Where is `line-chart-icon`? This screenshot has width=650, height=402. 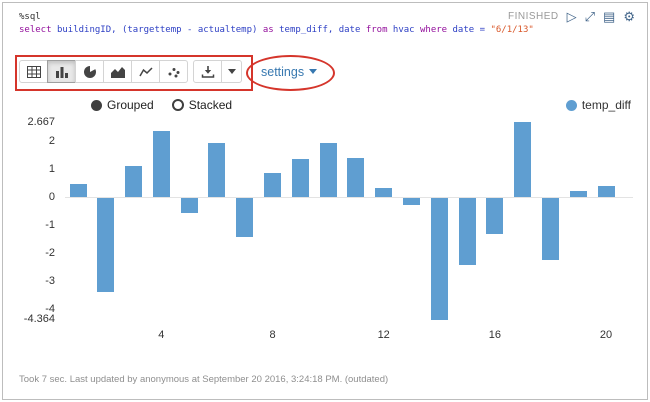
line-chart-icon is located at coordinates (145, 71).